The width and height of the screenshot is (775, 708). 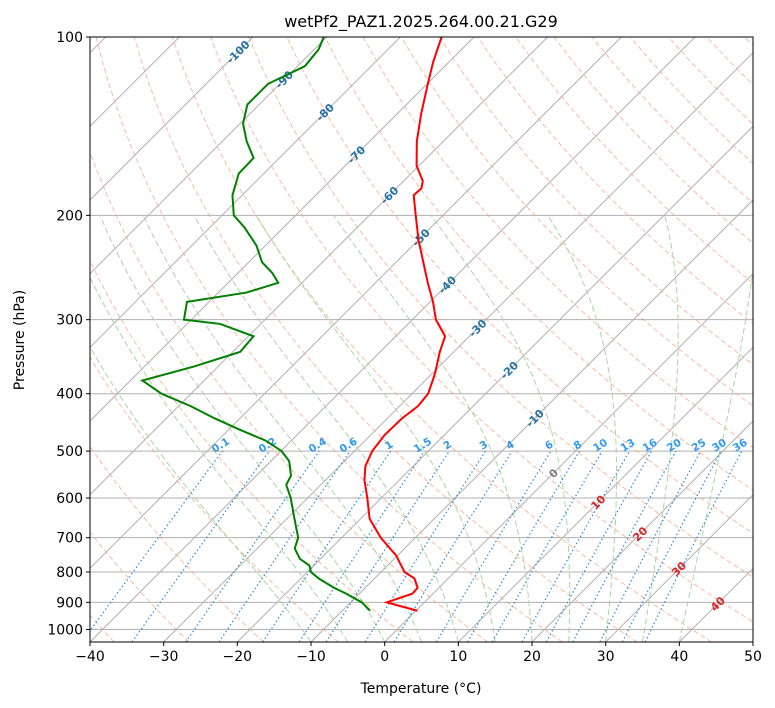 What do you see at coordinates (238, 657) in the screenshot?
I see `x-tick-label: −20` at bounding box center [238, 657].